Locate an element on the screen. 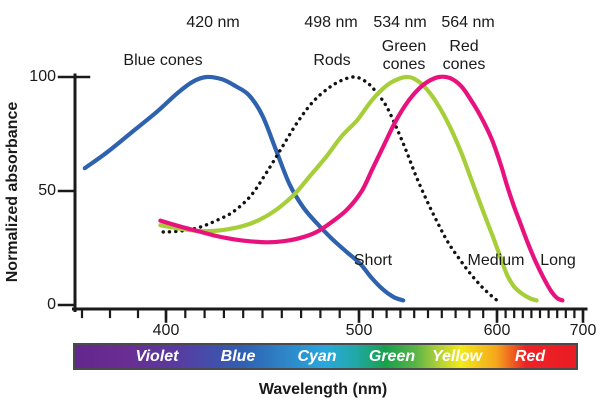  x-tick-700: 700 is located at coordinates (583, 330).